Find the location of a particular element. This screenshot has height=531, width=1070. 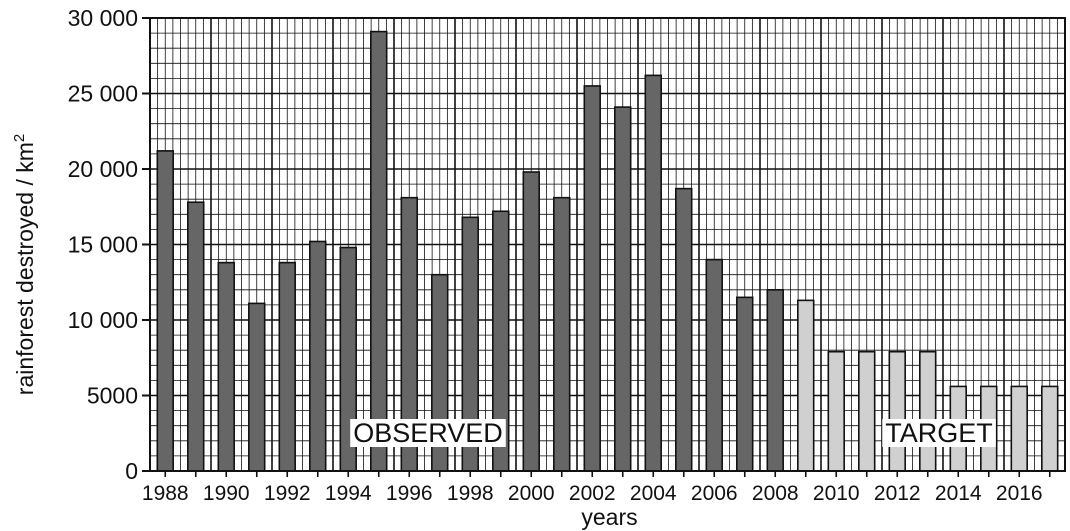

x-tick-label: 2008 is located at coordinates (775, 493).